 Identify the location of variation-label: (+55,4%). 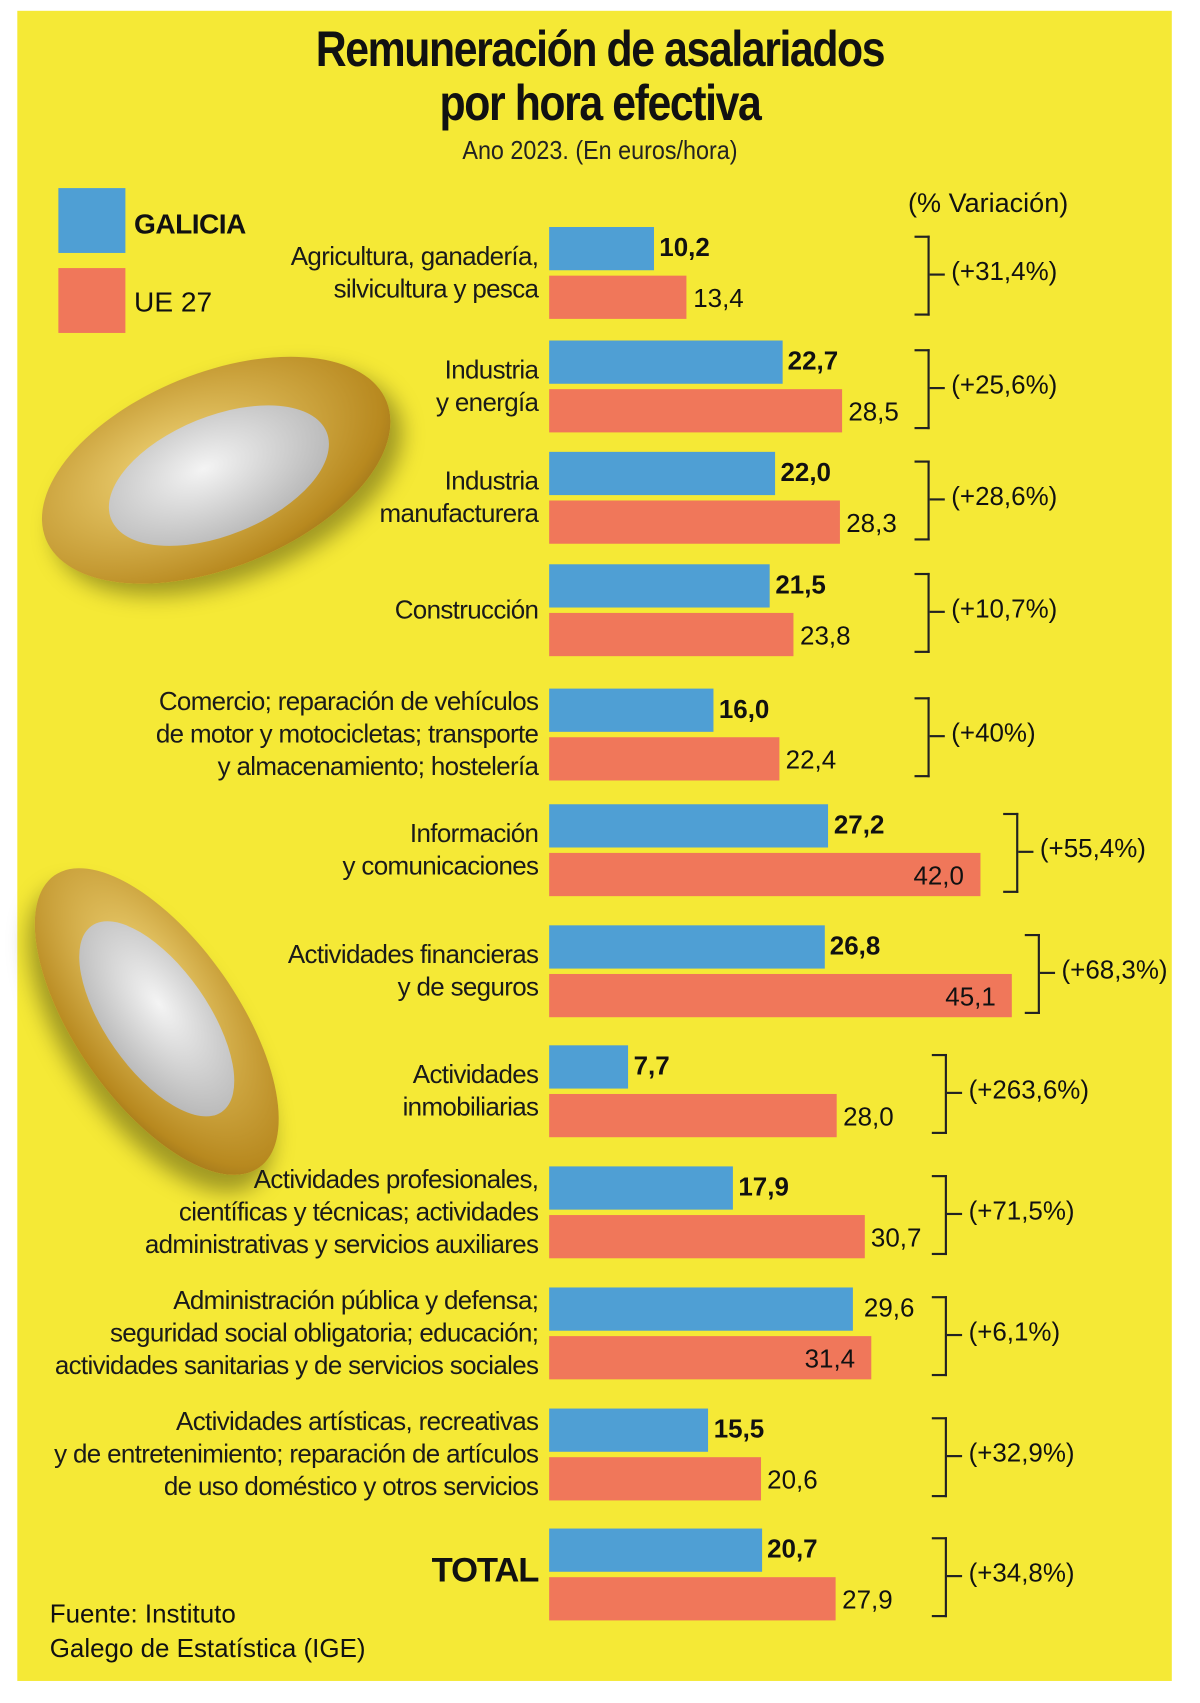
(1092, 849).